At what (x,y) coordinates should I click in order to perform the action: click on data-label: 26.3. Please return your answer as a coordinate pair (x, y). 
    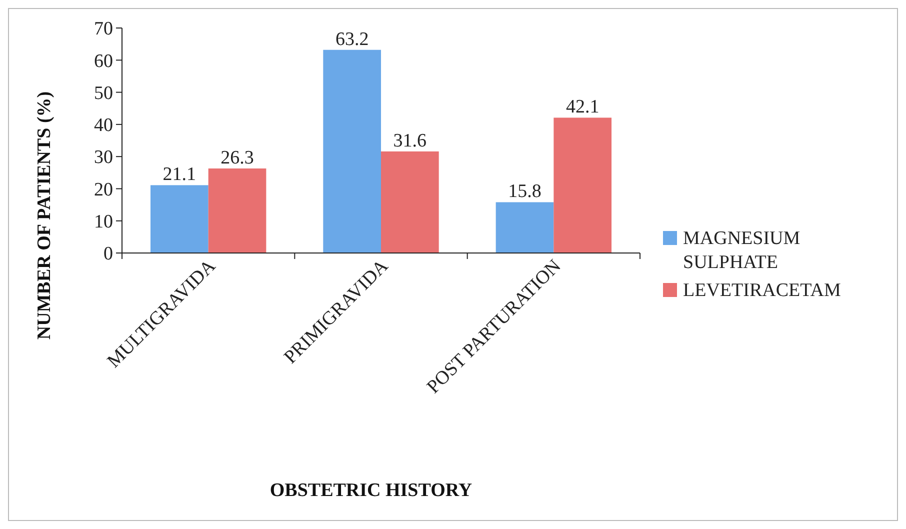
    Looking at the image, I should click on (237, 157).